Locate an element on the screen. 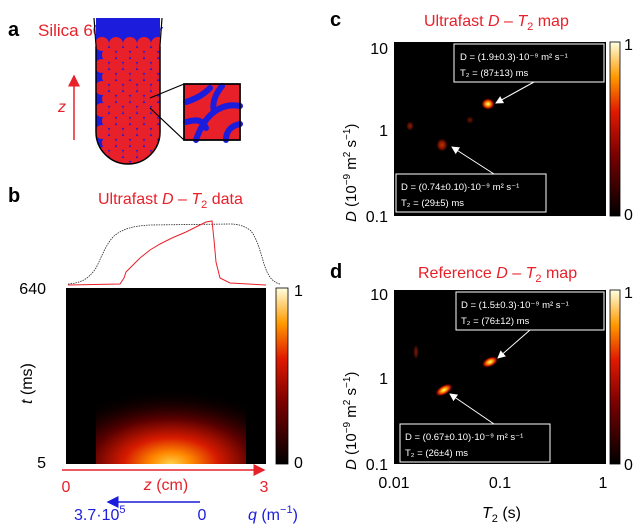  panel-b-y-label: t (ms) is located at coordinates (27, 383).